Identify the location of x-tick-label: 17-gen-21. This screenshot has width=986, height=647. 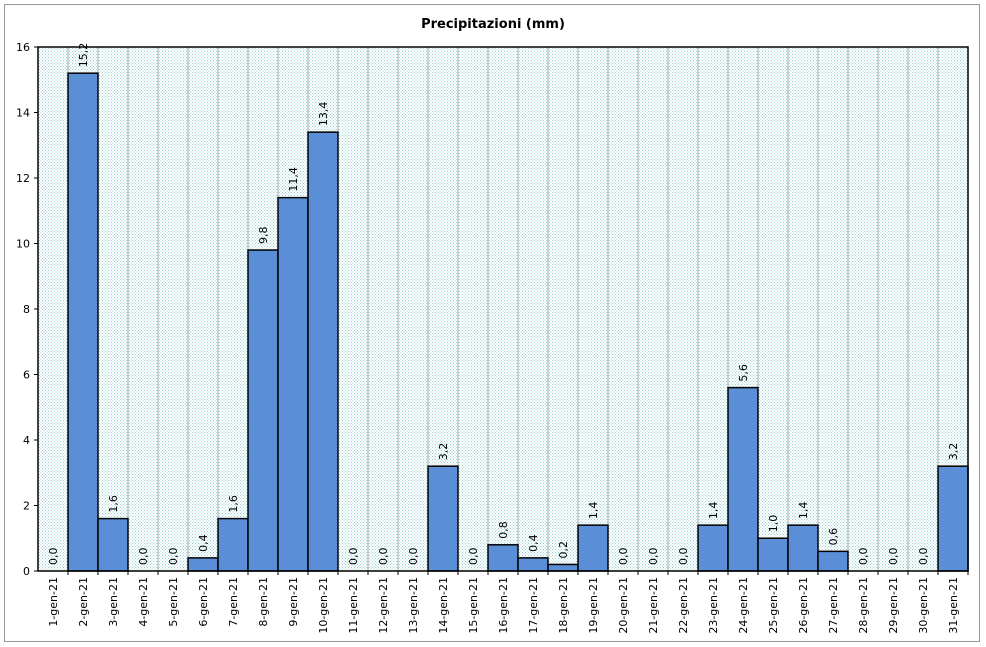
(533, 605).